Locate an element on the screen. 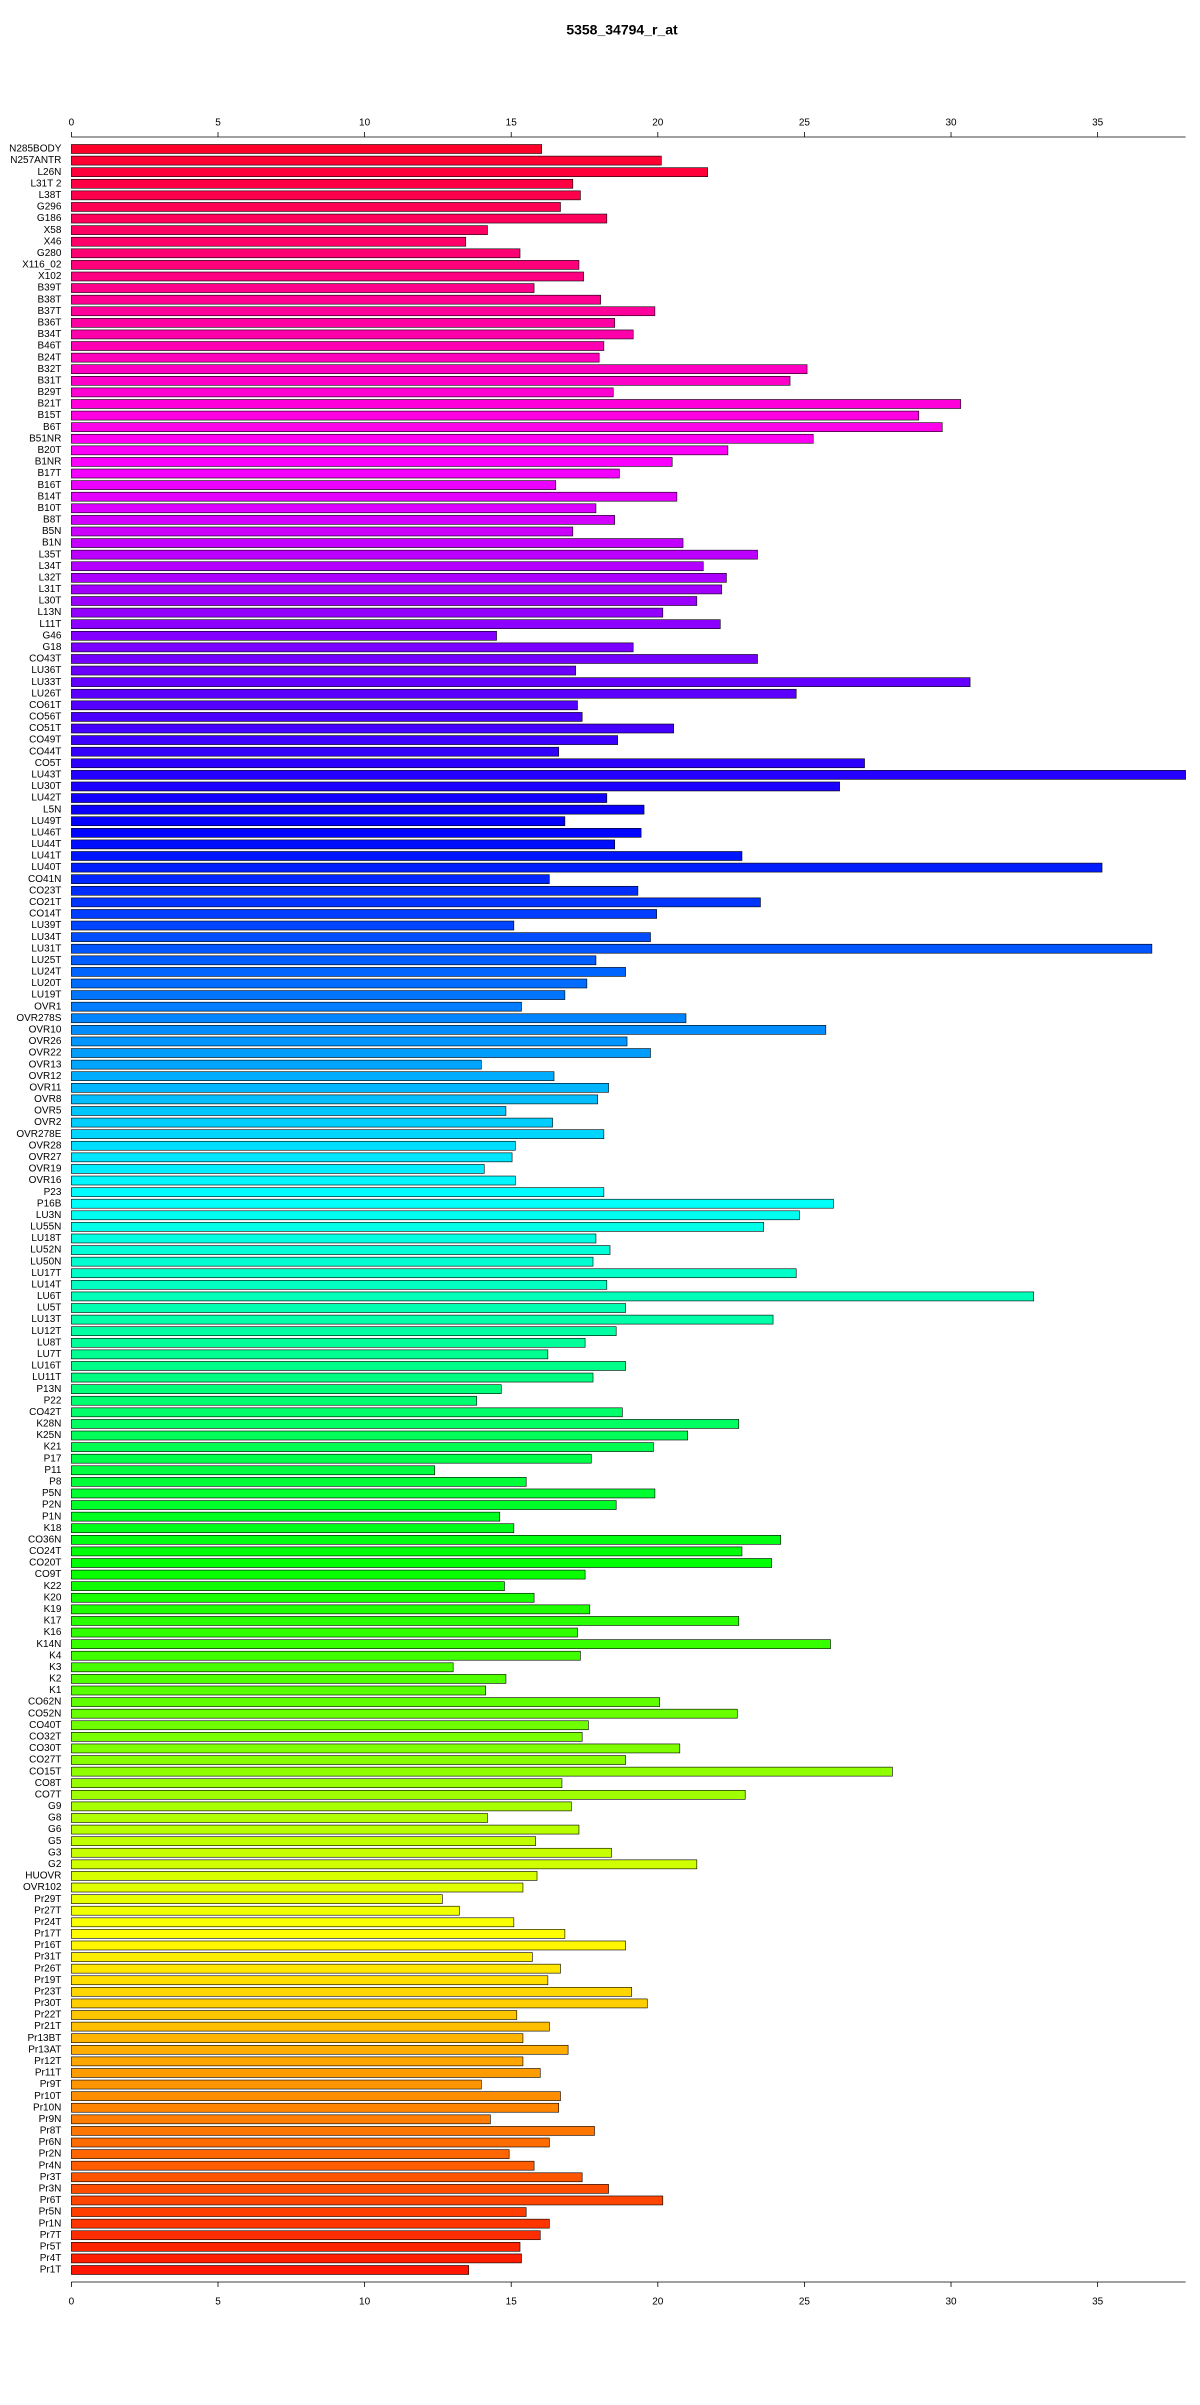 The width and height of the screenshot is (1200, 2405). y-tick-label: CO40T is located at coordinates (45, 1725).